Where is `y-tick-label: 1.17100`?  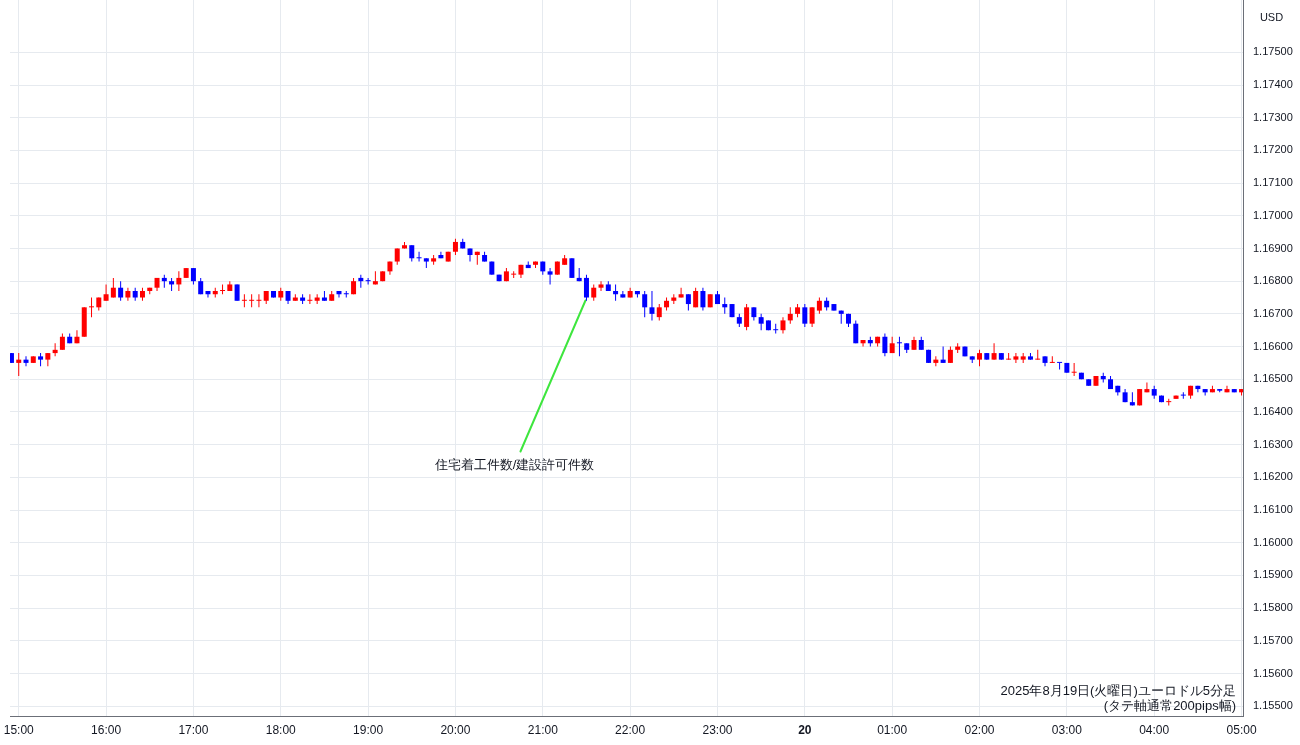 y-tick-label: 1.17100 is located at coordinates (1273, 182).